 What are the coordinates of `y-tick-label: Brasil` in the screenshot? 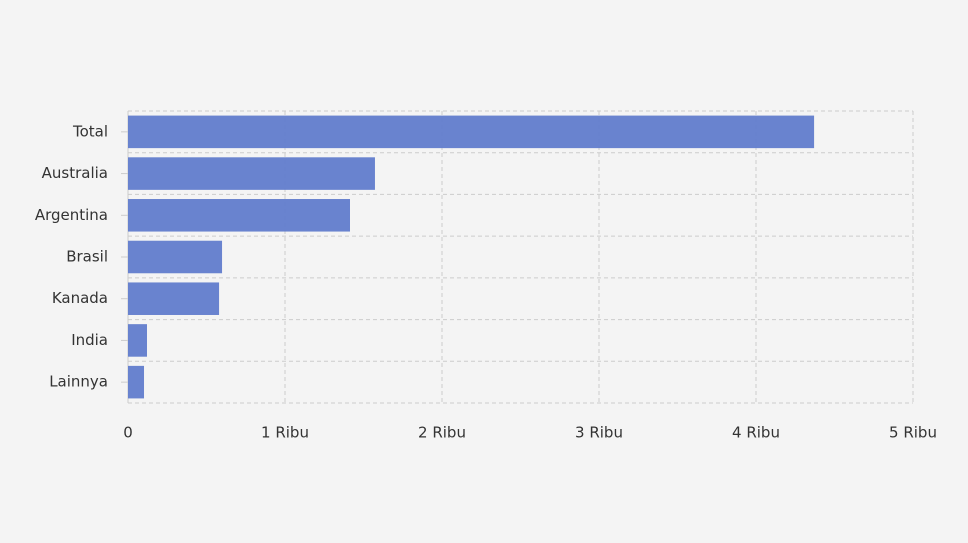 It's located at (87, 257).